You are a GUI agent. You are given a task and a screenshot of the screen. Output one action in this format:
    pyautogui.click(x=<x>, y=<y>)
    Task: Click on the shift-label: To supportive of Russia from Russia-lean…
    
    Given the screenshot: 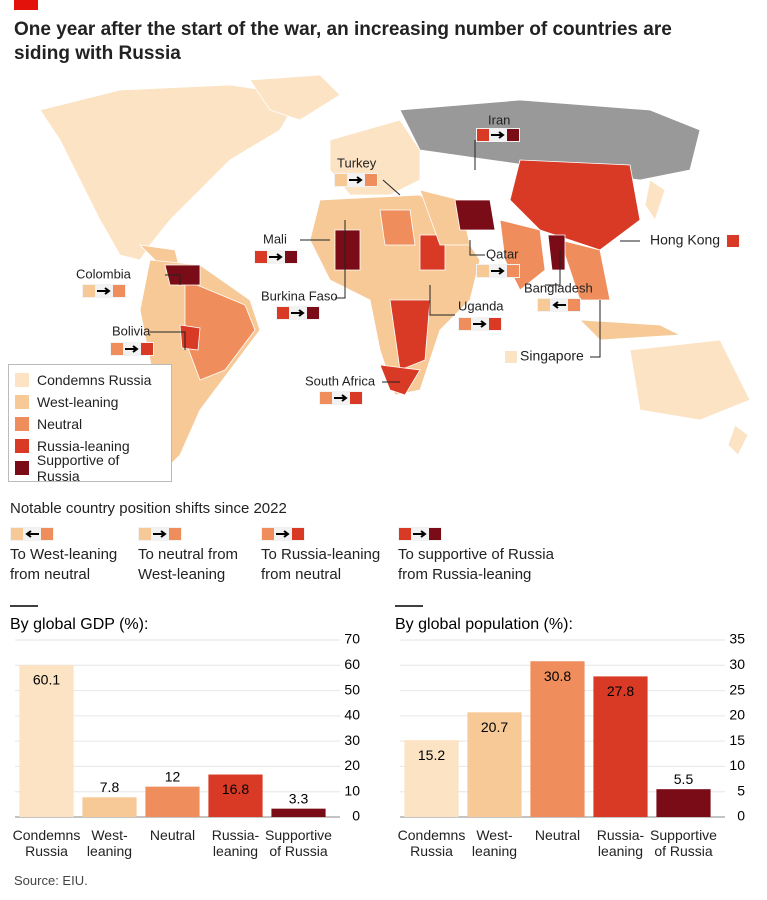 What is the action you would take?
    pyautogui.click(x=476, y=564)
    